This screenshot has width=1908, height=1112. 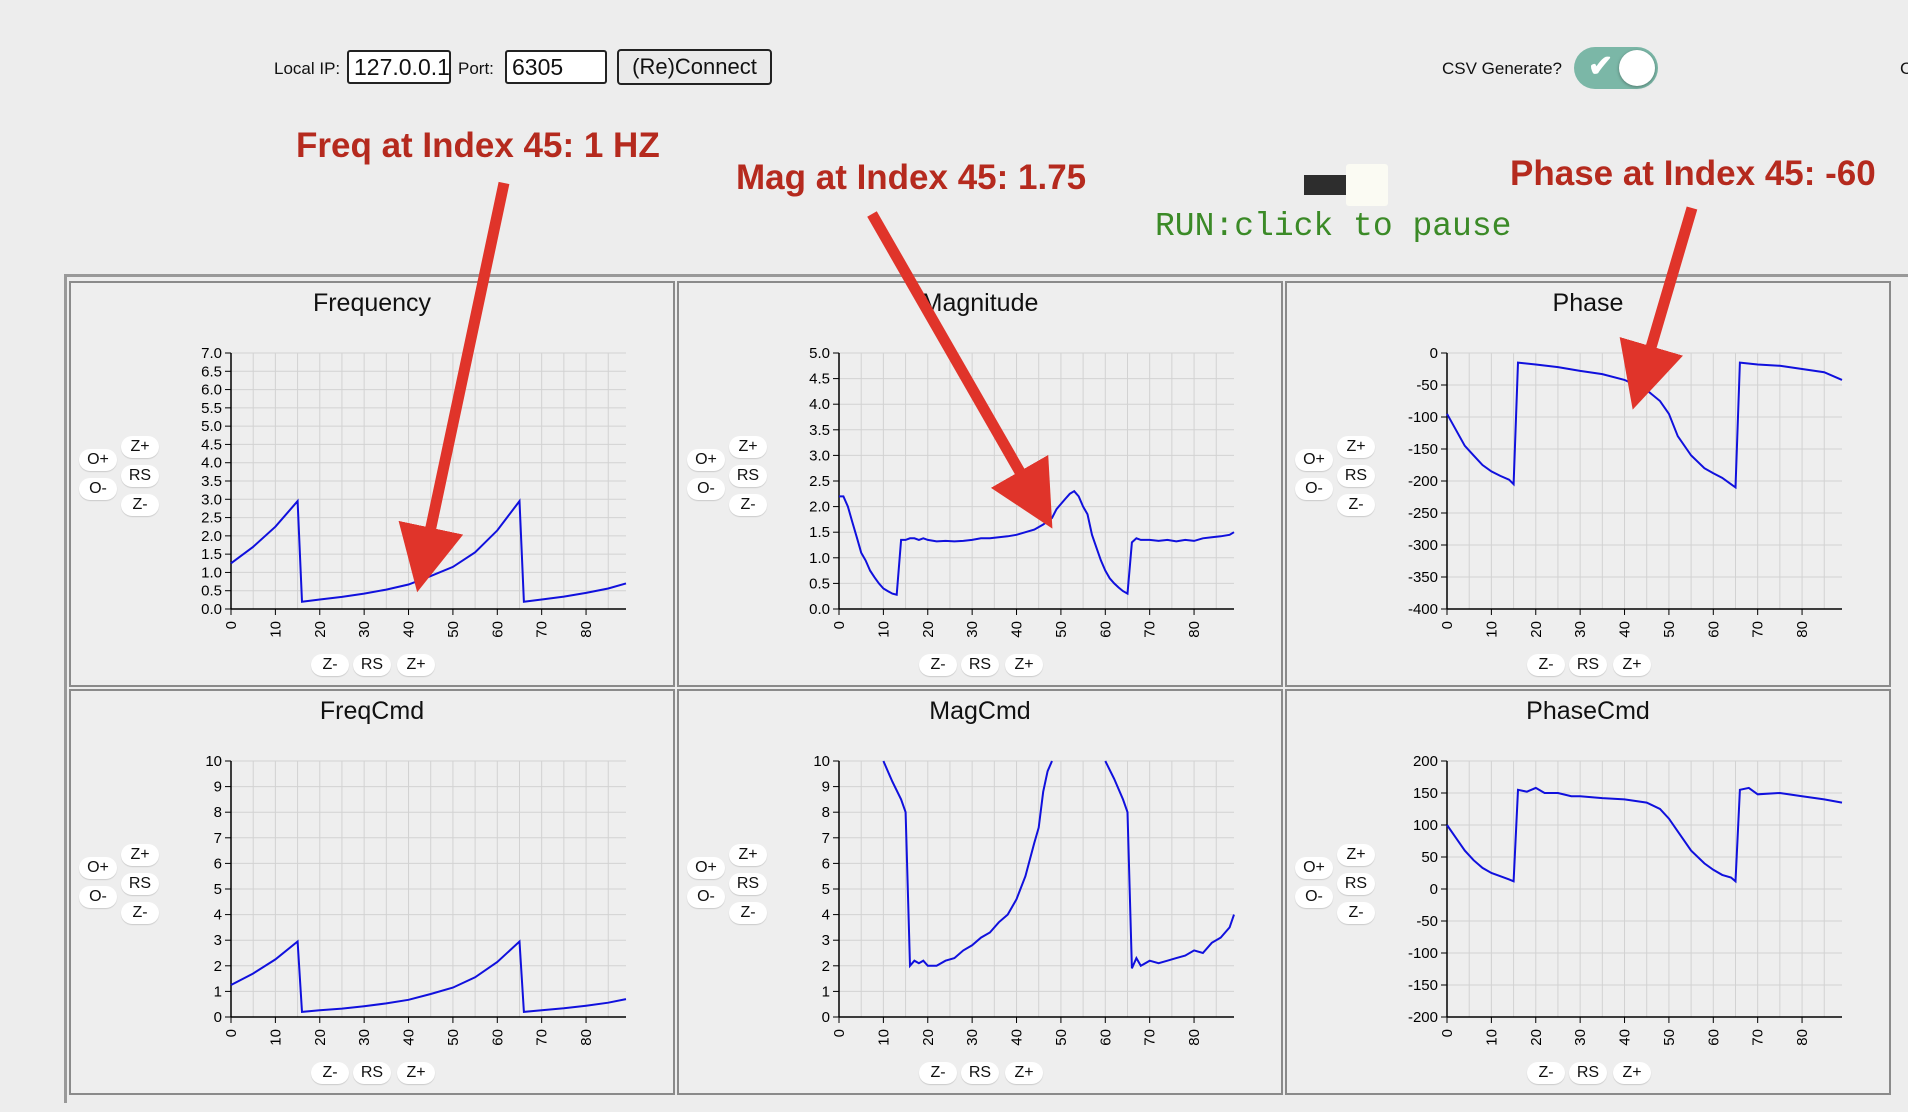 I want to click on y-tick-label: 2.5, so click(x=211, y=518).